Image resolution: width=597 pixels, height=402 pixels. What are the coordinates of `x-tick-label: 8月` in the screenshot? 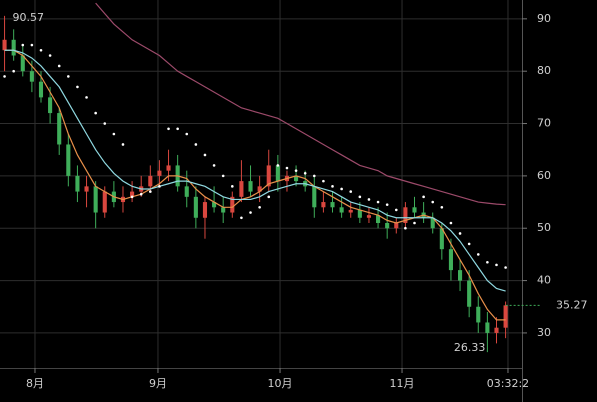 It's located at (35, 383).